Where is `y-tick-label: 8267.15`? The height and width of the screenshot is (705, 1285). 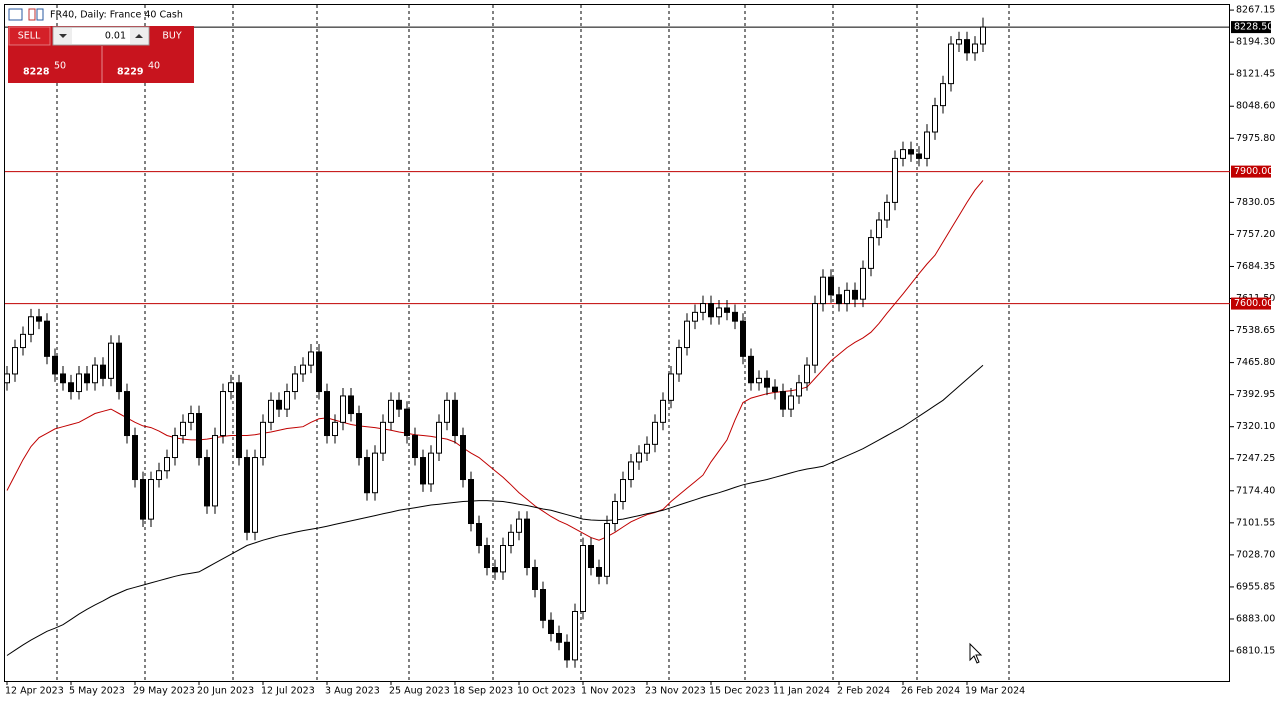
y-tick-label: 8267.15 is located at coordinates (1255, 10).